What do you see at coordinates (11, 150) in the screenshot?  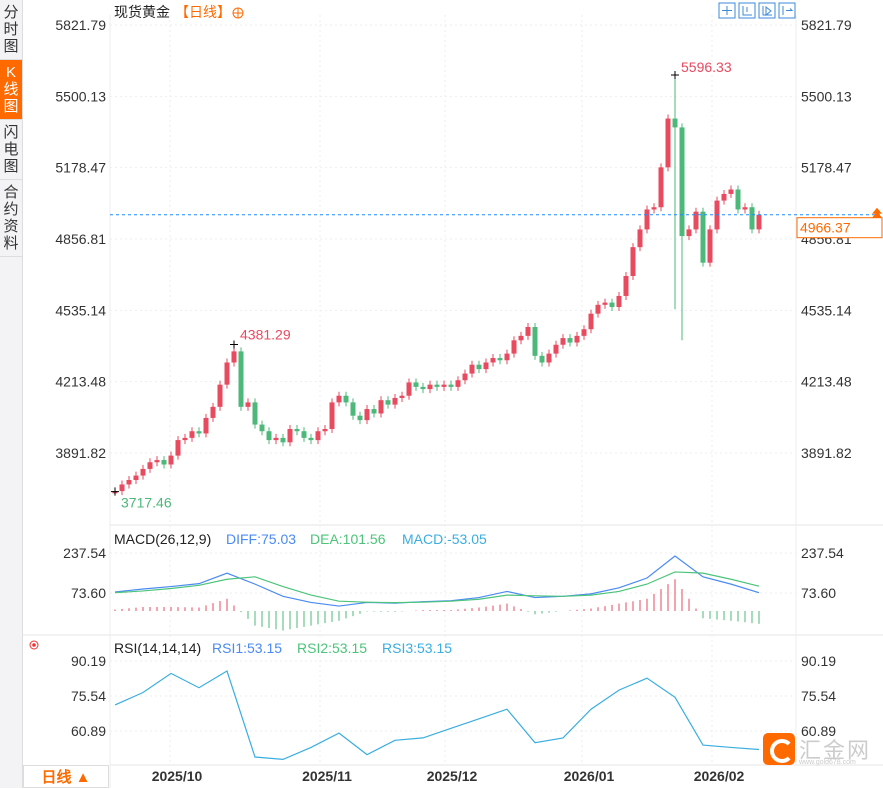 I see `tab-flash: 闪电图` at bounding box center [11, 150].